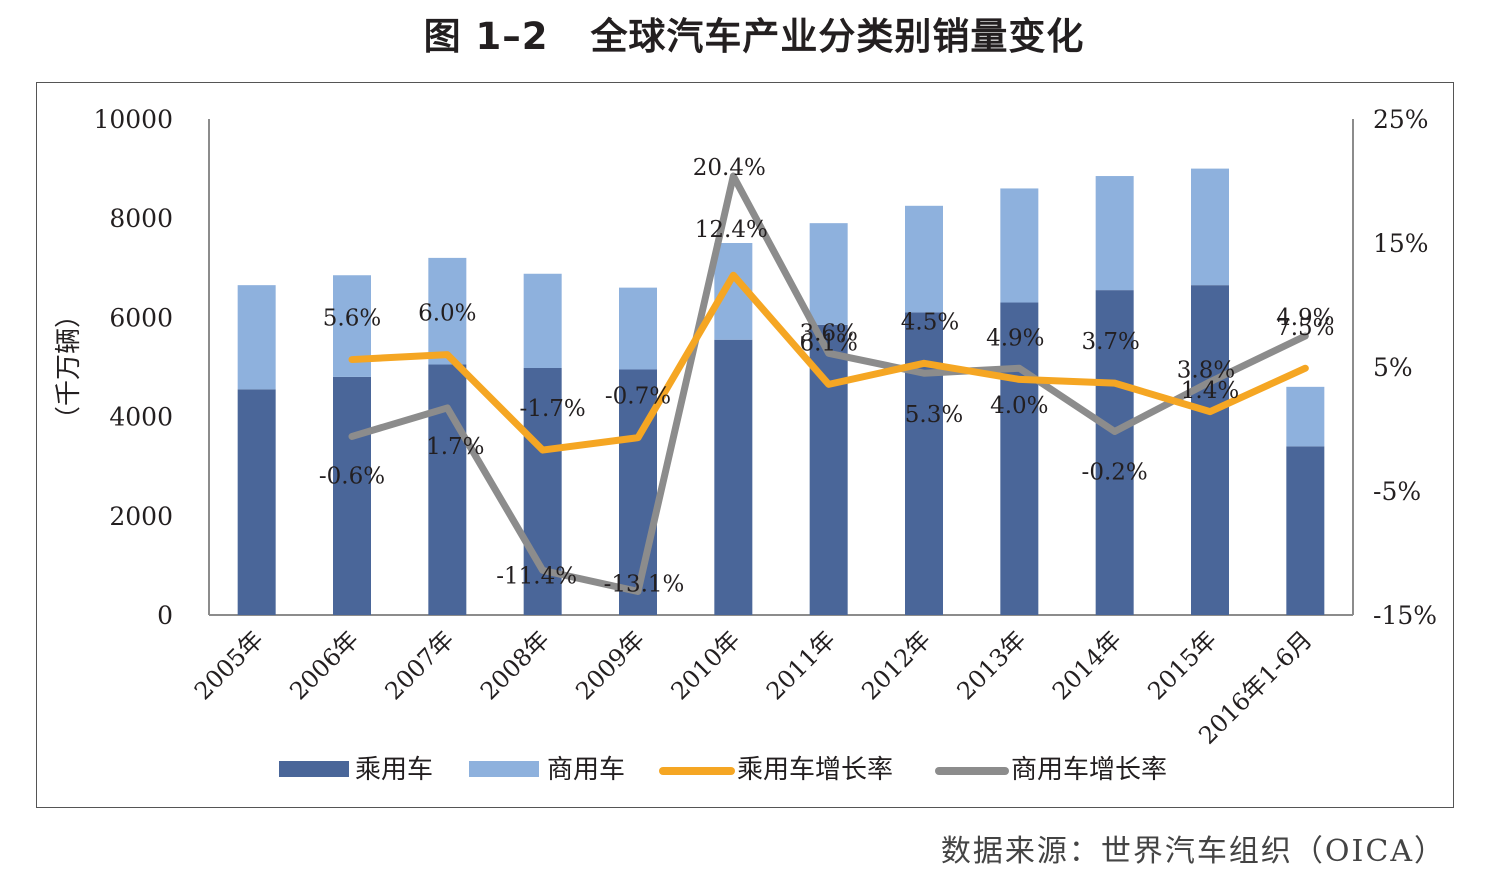 The width and height of the screenshot is (1508, 878). Describe the element at coordinates (352, 476) in the screenshot. I see `commercial-growth-label: -0.6%` at that location.